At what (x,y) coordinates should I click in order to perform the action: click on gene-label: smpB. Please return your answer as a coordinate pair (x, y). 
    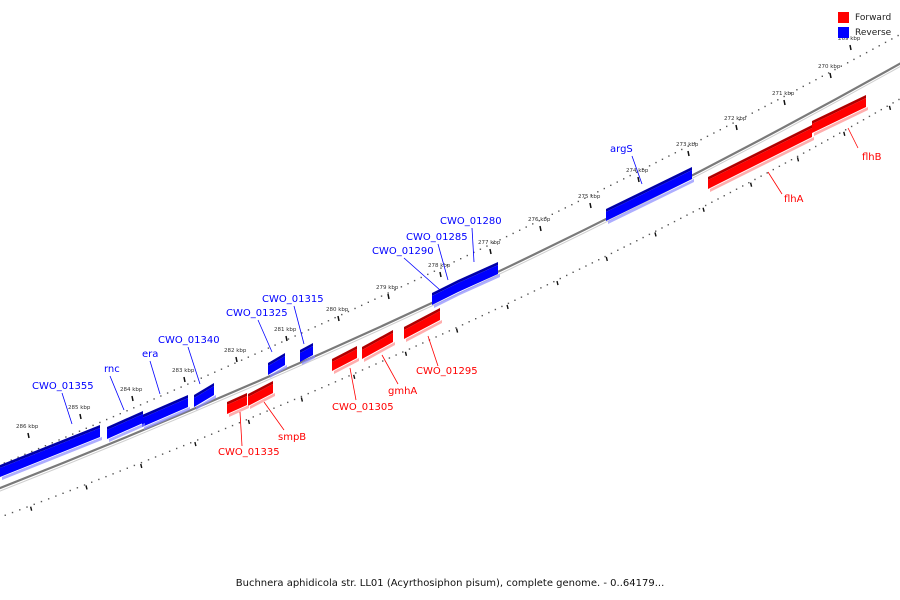
    Looking at the image, I should click on (292, 437).